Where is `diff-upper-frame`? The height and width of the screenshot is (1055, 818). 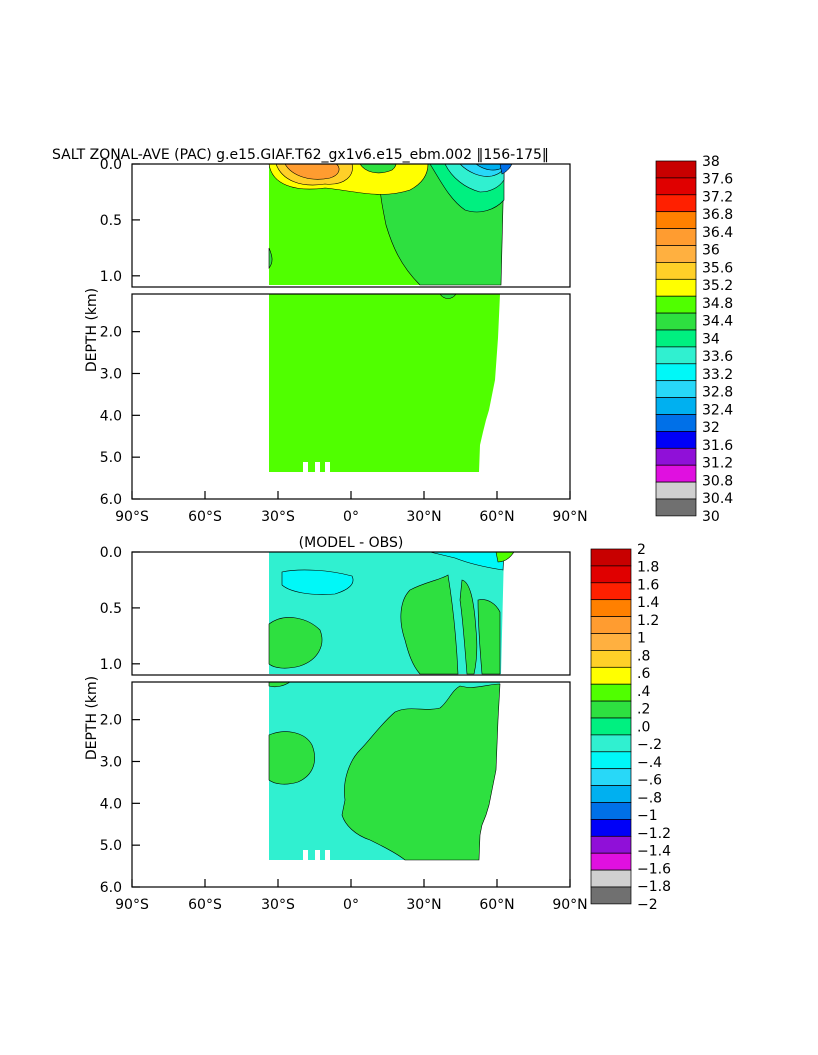
diff-upper-frame is located at coordinates (351, 613).